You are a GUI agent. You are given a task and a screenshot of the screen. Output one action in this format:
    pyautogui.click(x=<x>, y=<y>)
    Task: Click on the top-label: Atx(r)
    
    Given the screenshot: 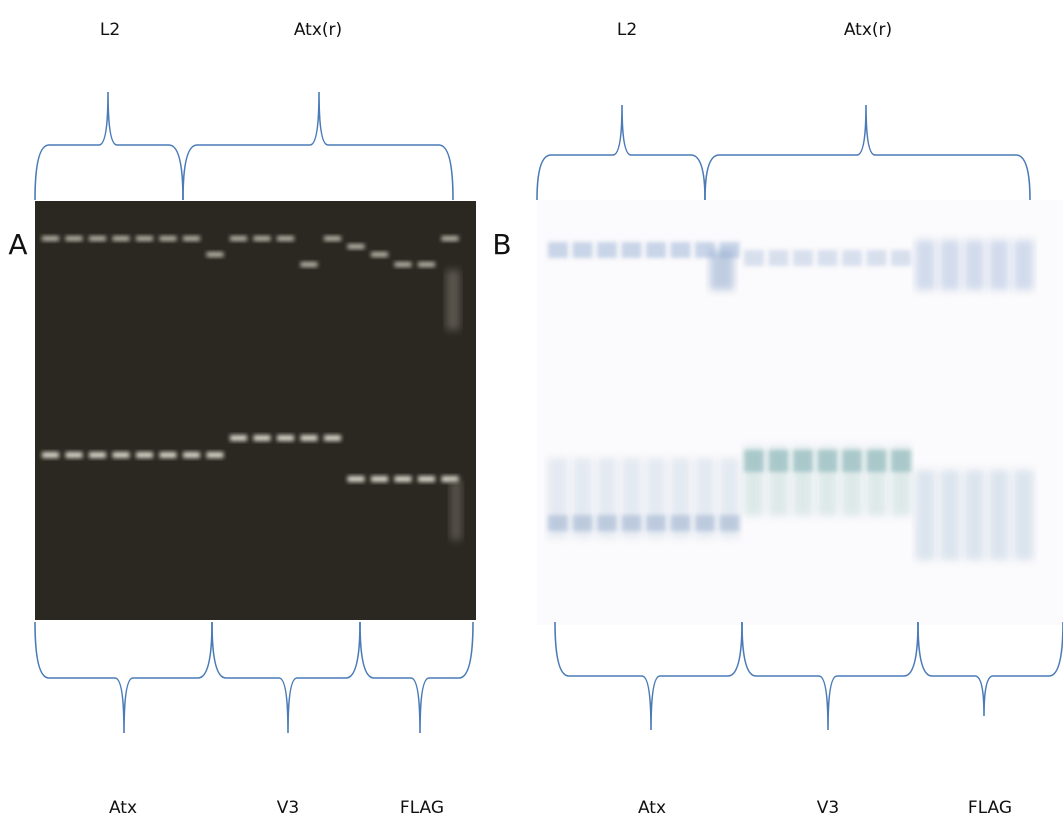 What is the action you would take?
    pyautogui.click(x=868, y=30)
    